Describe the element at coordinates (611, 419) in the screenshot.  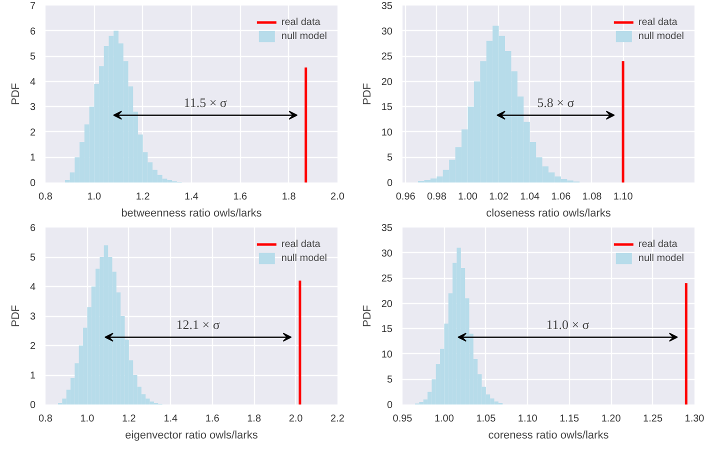
I see `x-tick-label: 1.20` at that location.